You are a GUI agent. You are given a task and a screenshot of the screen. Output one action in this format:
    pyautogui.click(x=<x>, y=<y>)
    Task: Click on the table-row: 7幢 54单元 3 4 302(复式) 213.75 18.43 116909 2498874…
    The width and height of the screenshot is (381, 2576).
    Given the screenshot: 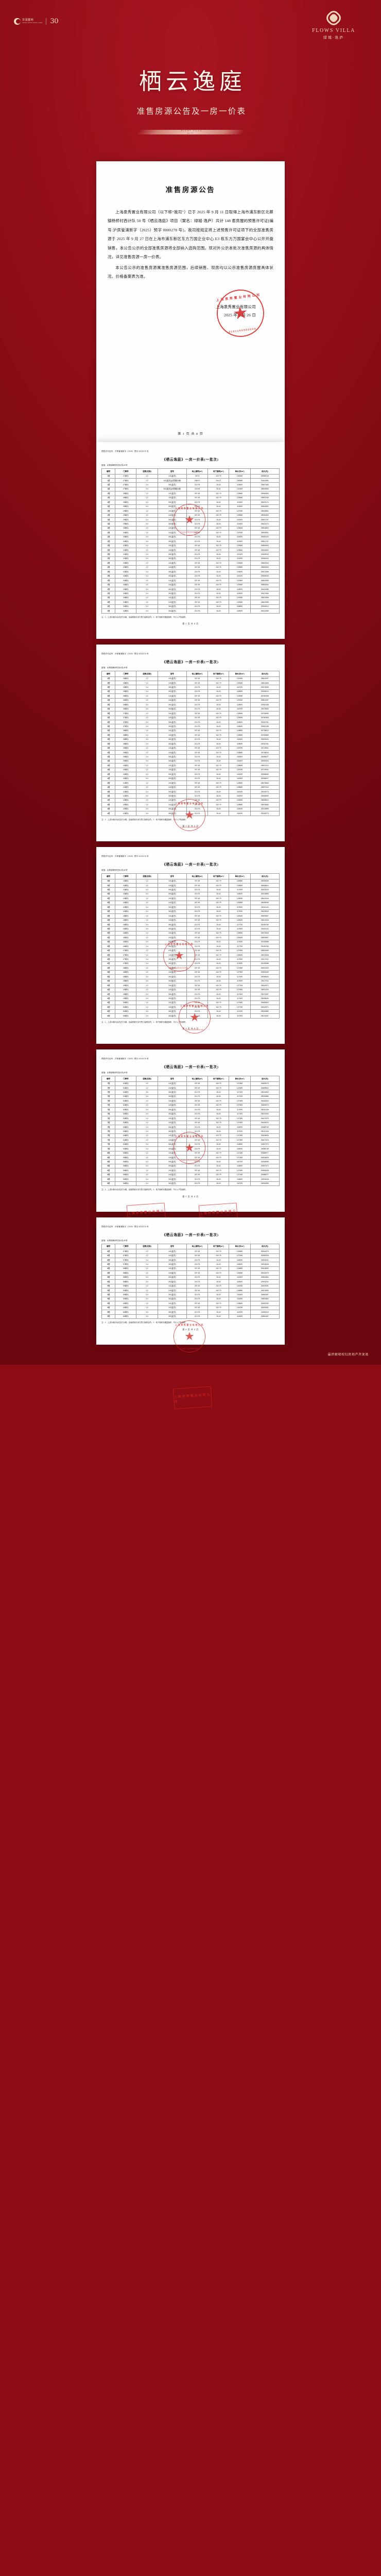 What is the action you would take?
    pyautogui.click(x=190, y=1148)
    